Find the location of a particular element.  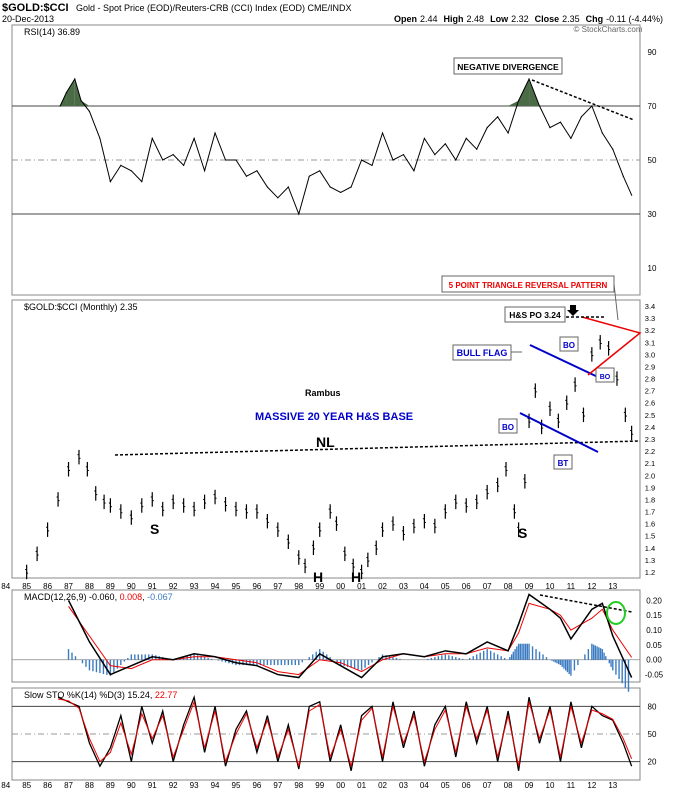

price-tick-label: 1.3 is located at coordinates (650, 560).